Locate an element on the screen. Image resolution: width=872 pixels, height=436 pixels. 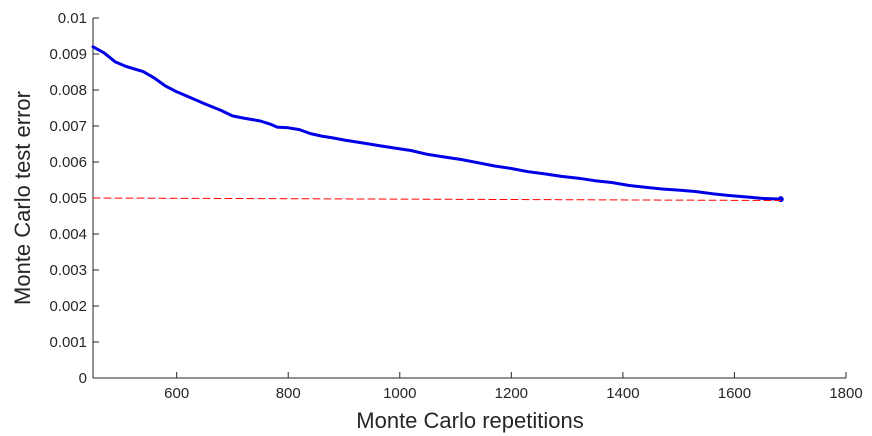
x-tick-label: 1000 is located at coordinates (399, 393).